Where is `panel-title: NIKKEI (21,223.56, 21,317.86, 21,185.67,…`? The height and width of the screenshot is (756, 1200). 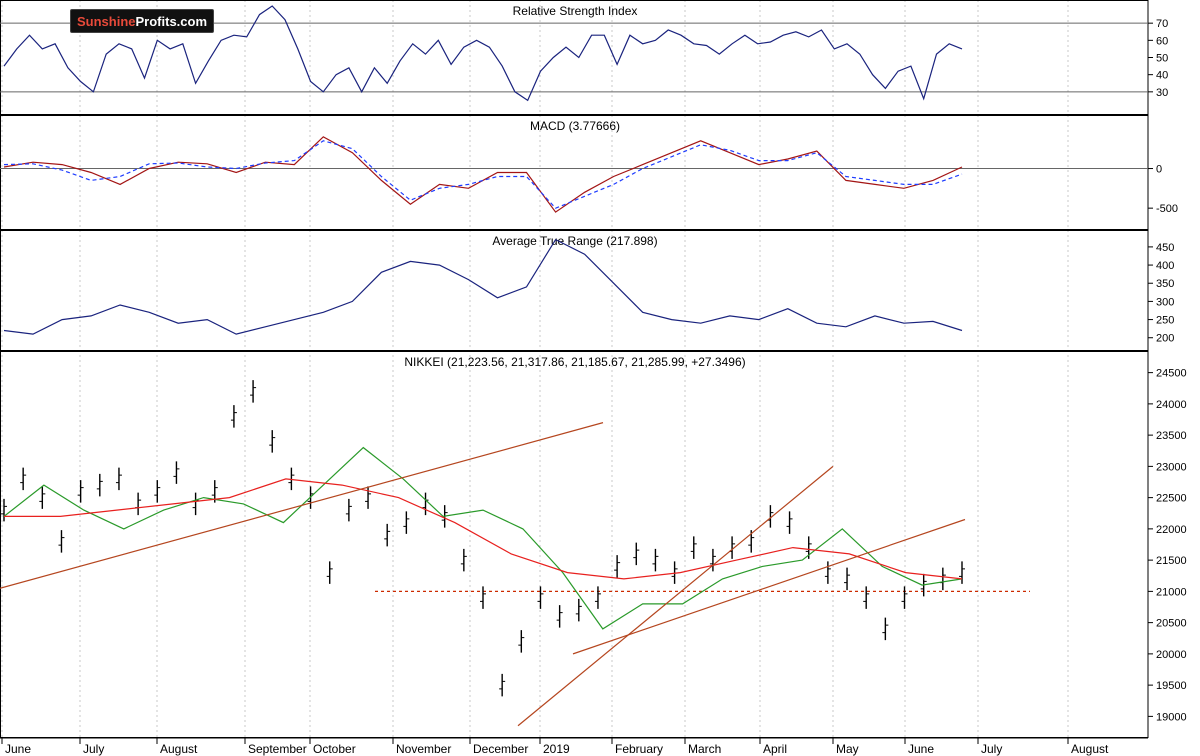 panel-title: NIKKEI (21,223.56, 21,317.86, 21,185.67,… is located at coordinates (574, 362).